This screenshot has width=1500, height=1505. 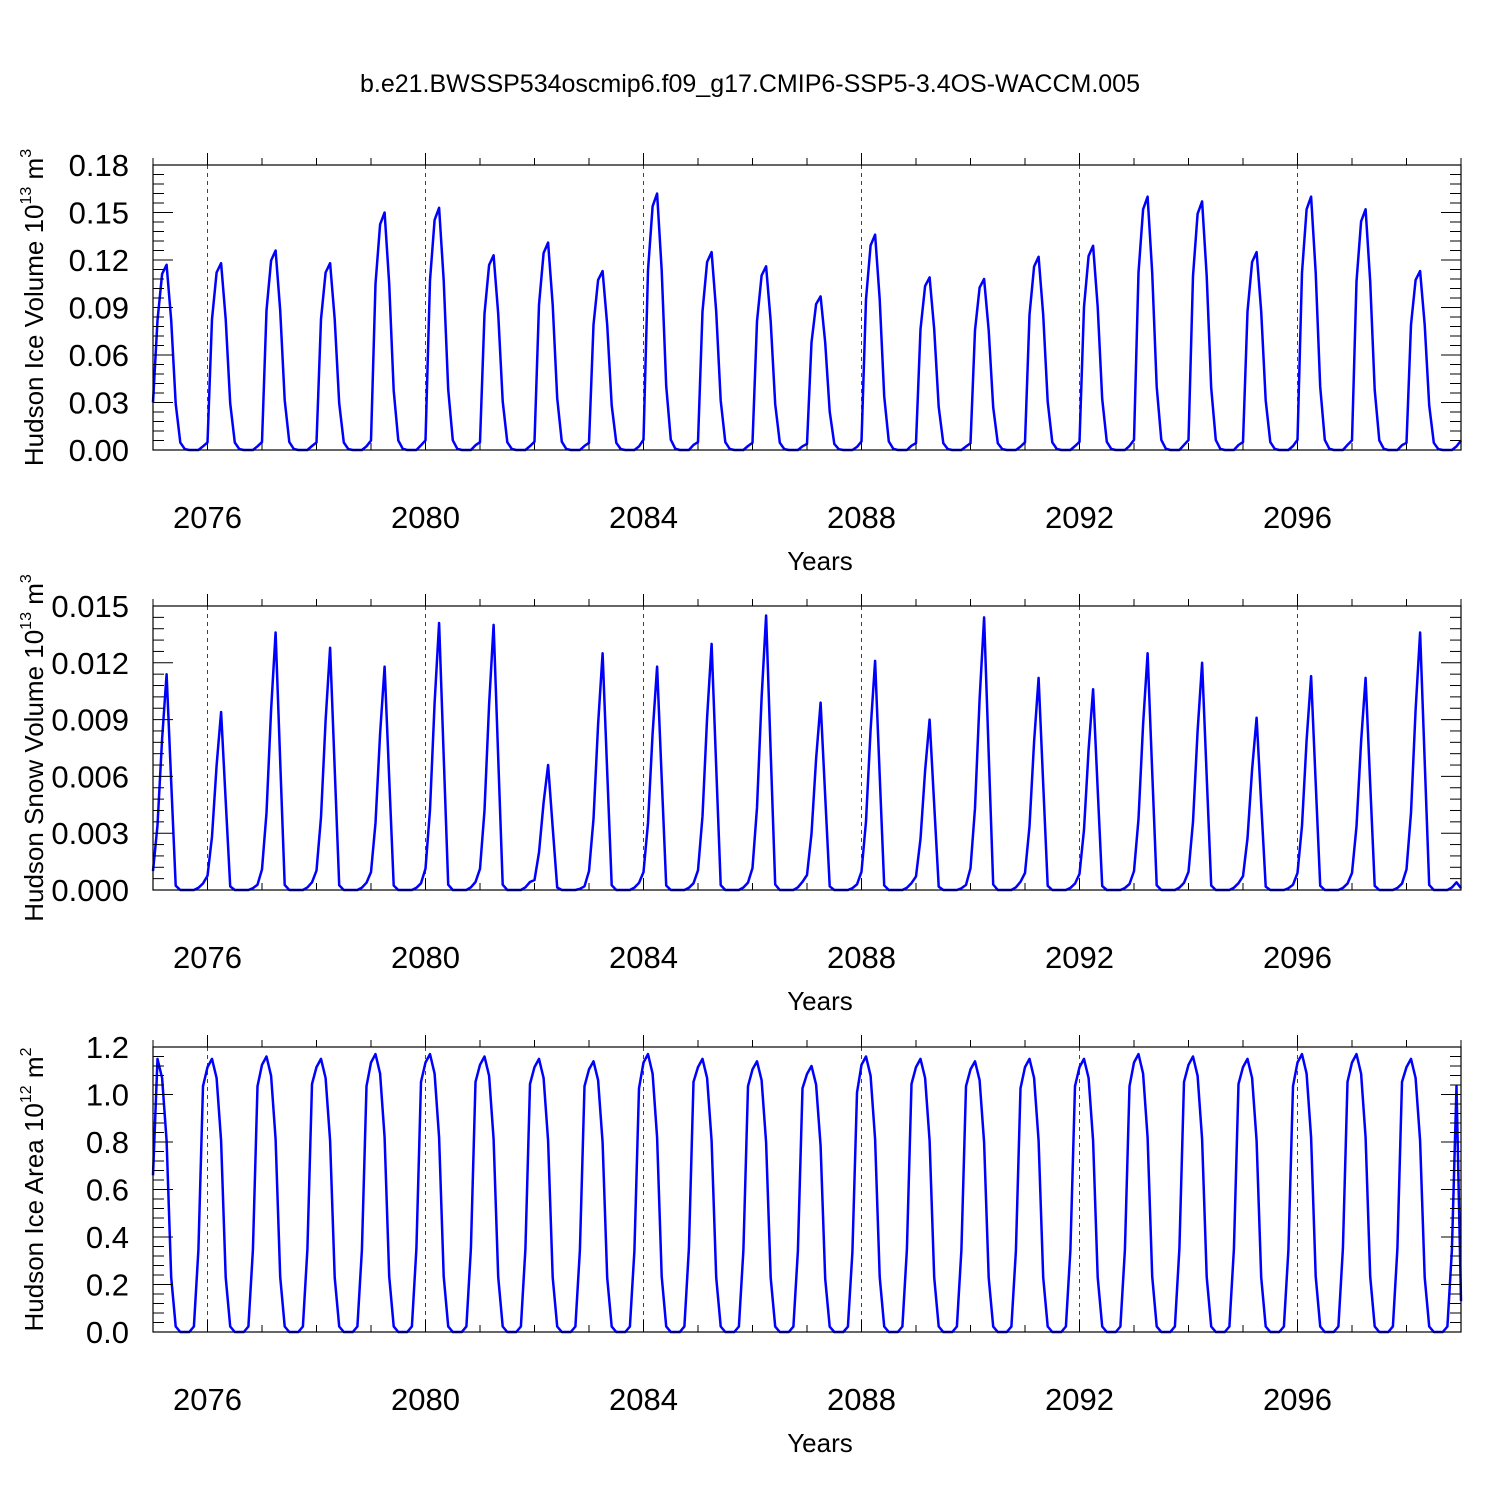 I want to click on y-tick-label: 0.00, so click(x=99, y=450).